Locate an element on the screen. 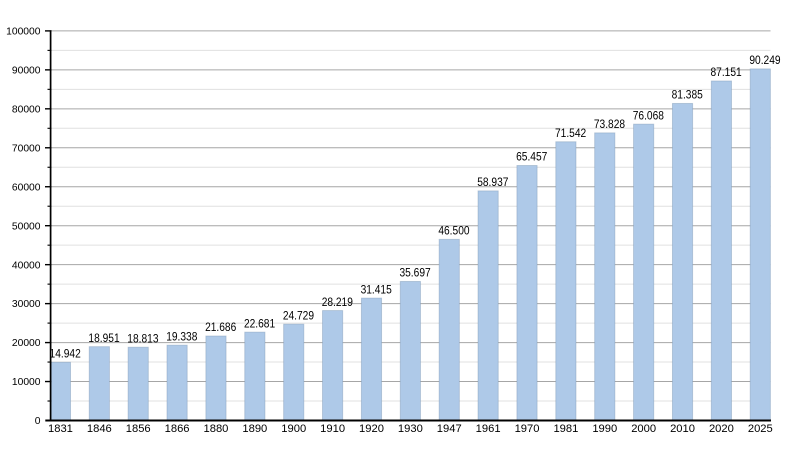  svg-text: 1910 is located at coordinates (332, 429).